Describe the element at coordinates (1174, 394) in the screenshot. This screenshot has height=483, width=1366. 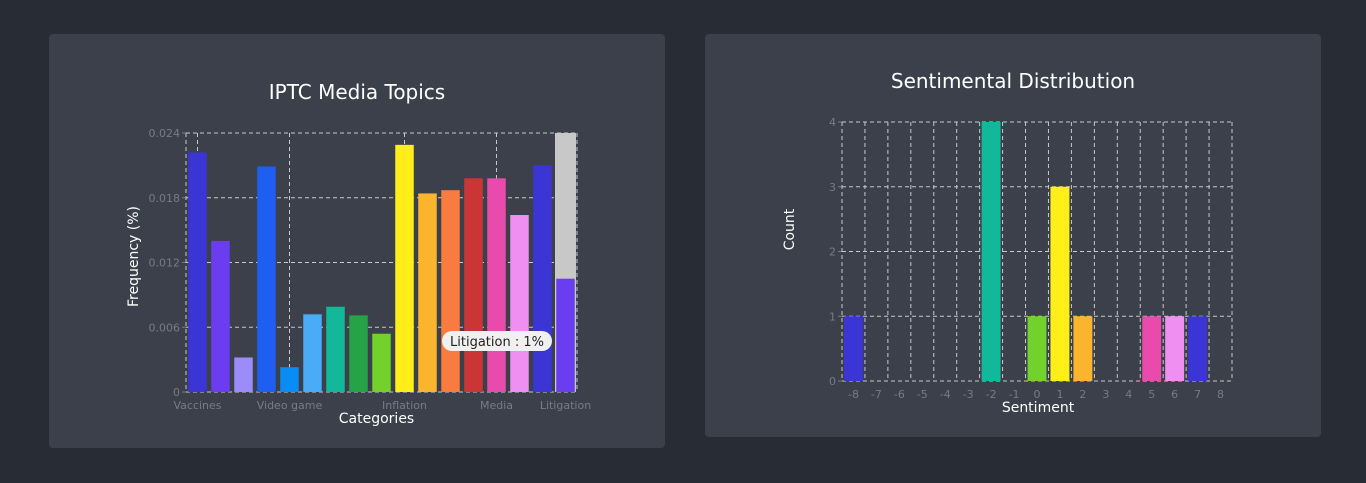
I see `x-tick-label: 6` at that location.